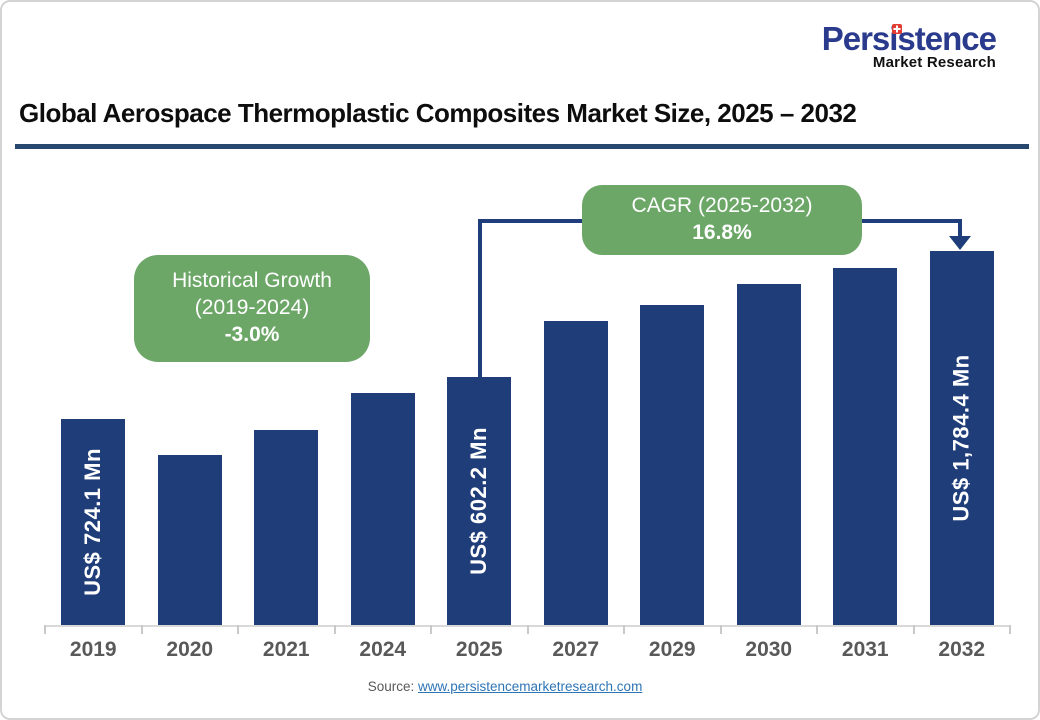  Describe the element at coordinates (252, 334) in the screenshot. I see `historical-growth-value: -3.0%` at that location.